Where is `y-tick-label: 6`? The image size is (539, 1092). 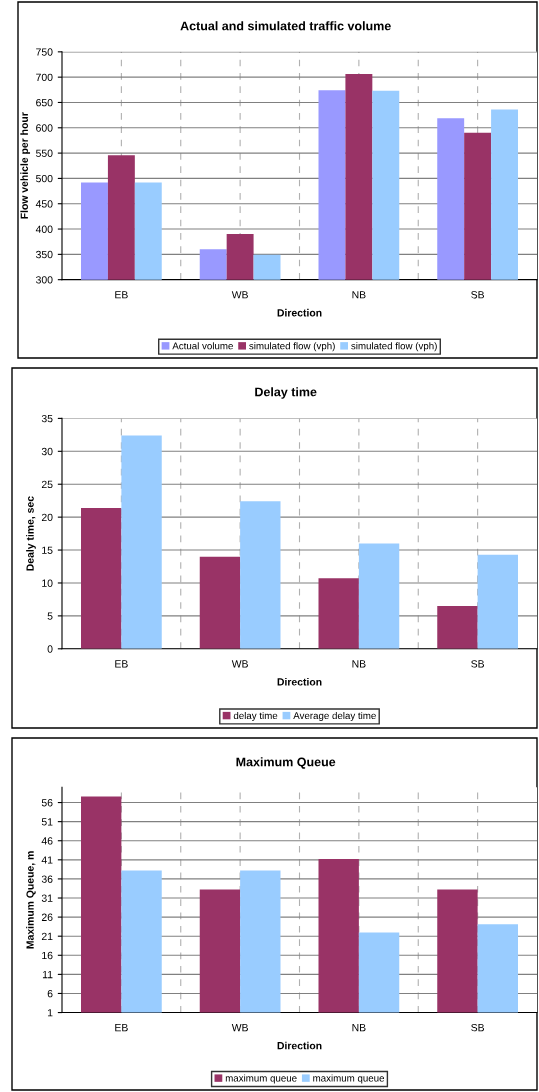
y-tick-label: 6 is located at coordinates (50, 993).